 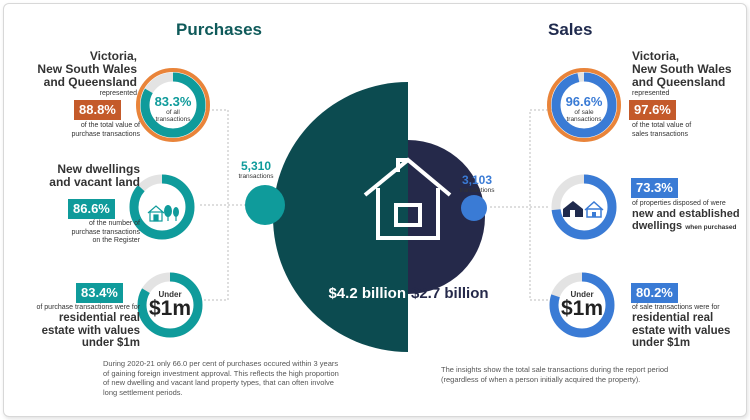 I want to click on purchases-half-circle, so click(x=340, y=217).